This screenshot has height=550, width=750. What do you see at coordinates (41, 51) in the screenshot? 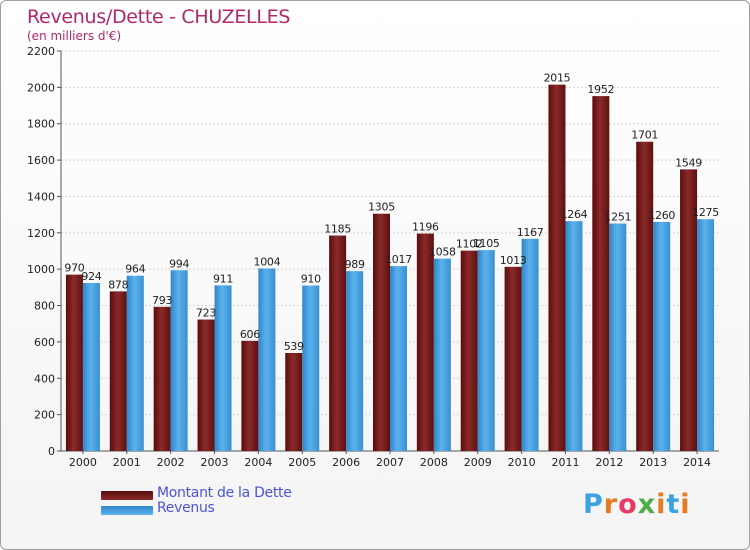
I see `y-tick-label: 2200` at bounding box center [41, 51].